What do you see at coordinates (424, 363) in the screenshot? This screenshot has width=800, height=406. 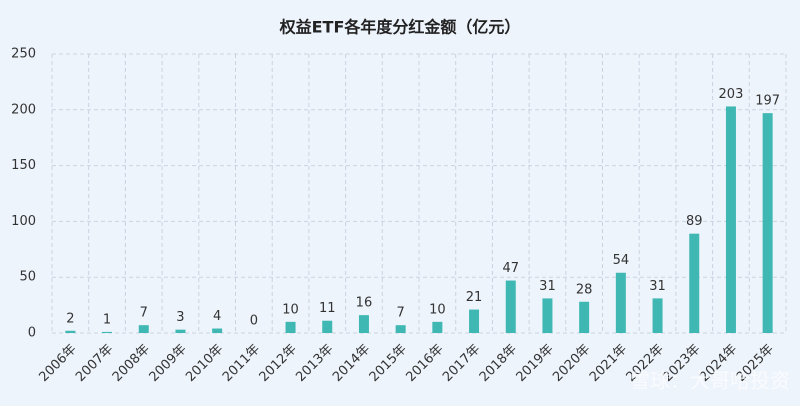 I see `x-tick-label: 2016年` at bounding box center [424, 363].